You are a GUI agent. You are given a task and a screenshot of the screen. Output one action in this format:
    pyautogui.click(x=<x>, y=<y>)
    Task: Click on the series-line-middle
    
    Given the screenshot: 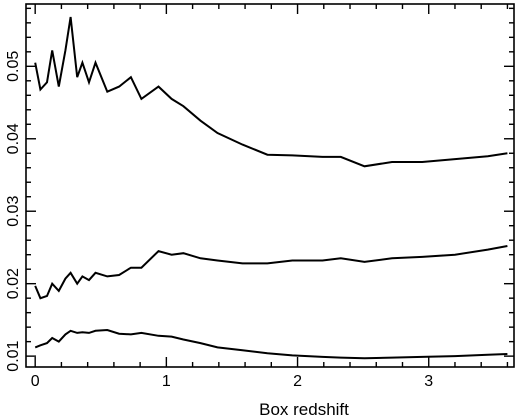 What is the action you would take?
    pyautogui.click(x=271, y=272)
    